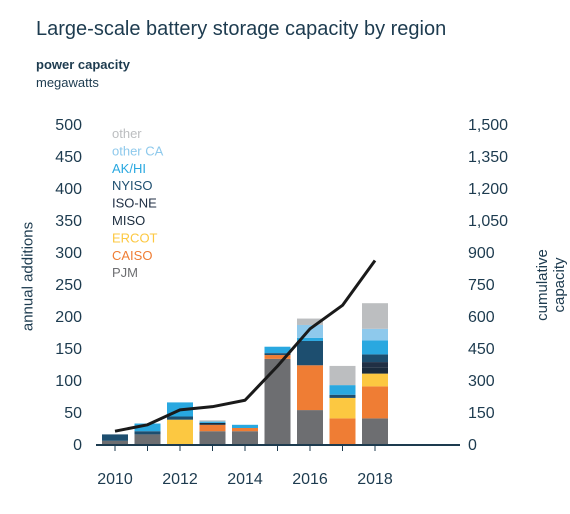 The image size is (570, 514). What do you see at coordinates (481, 349) in the screenshot?
I see `right-tick-label: 450` at bounding box center [481, 349].